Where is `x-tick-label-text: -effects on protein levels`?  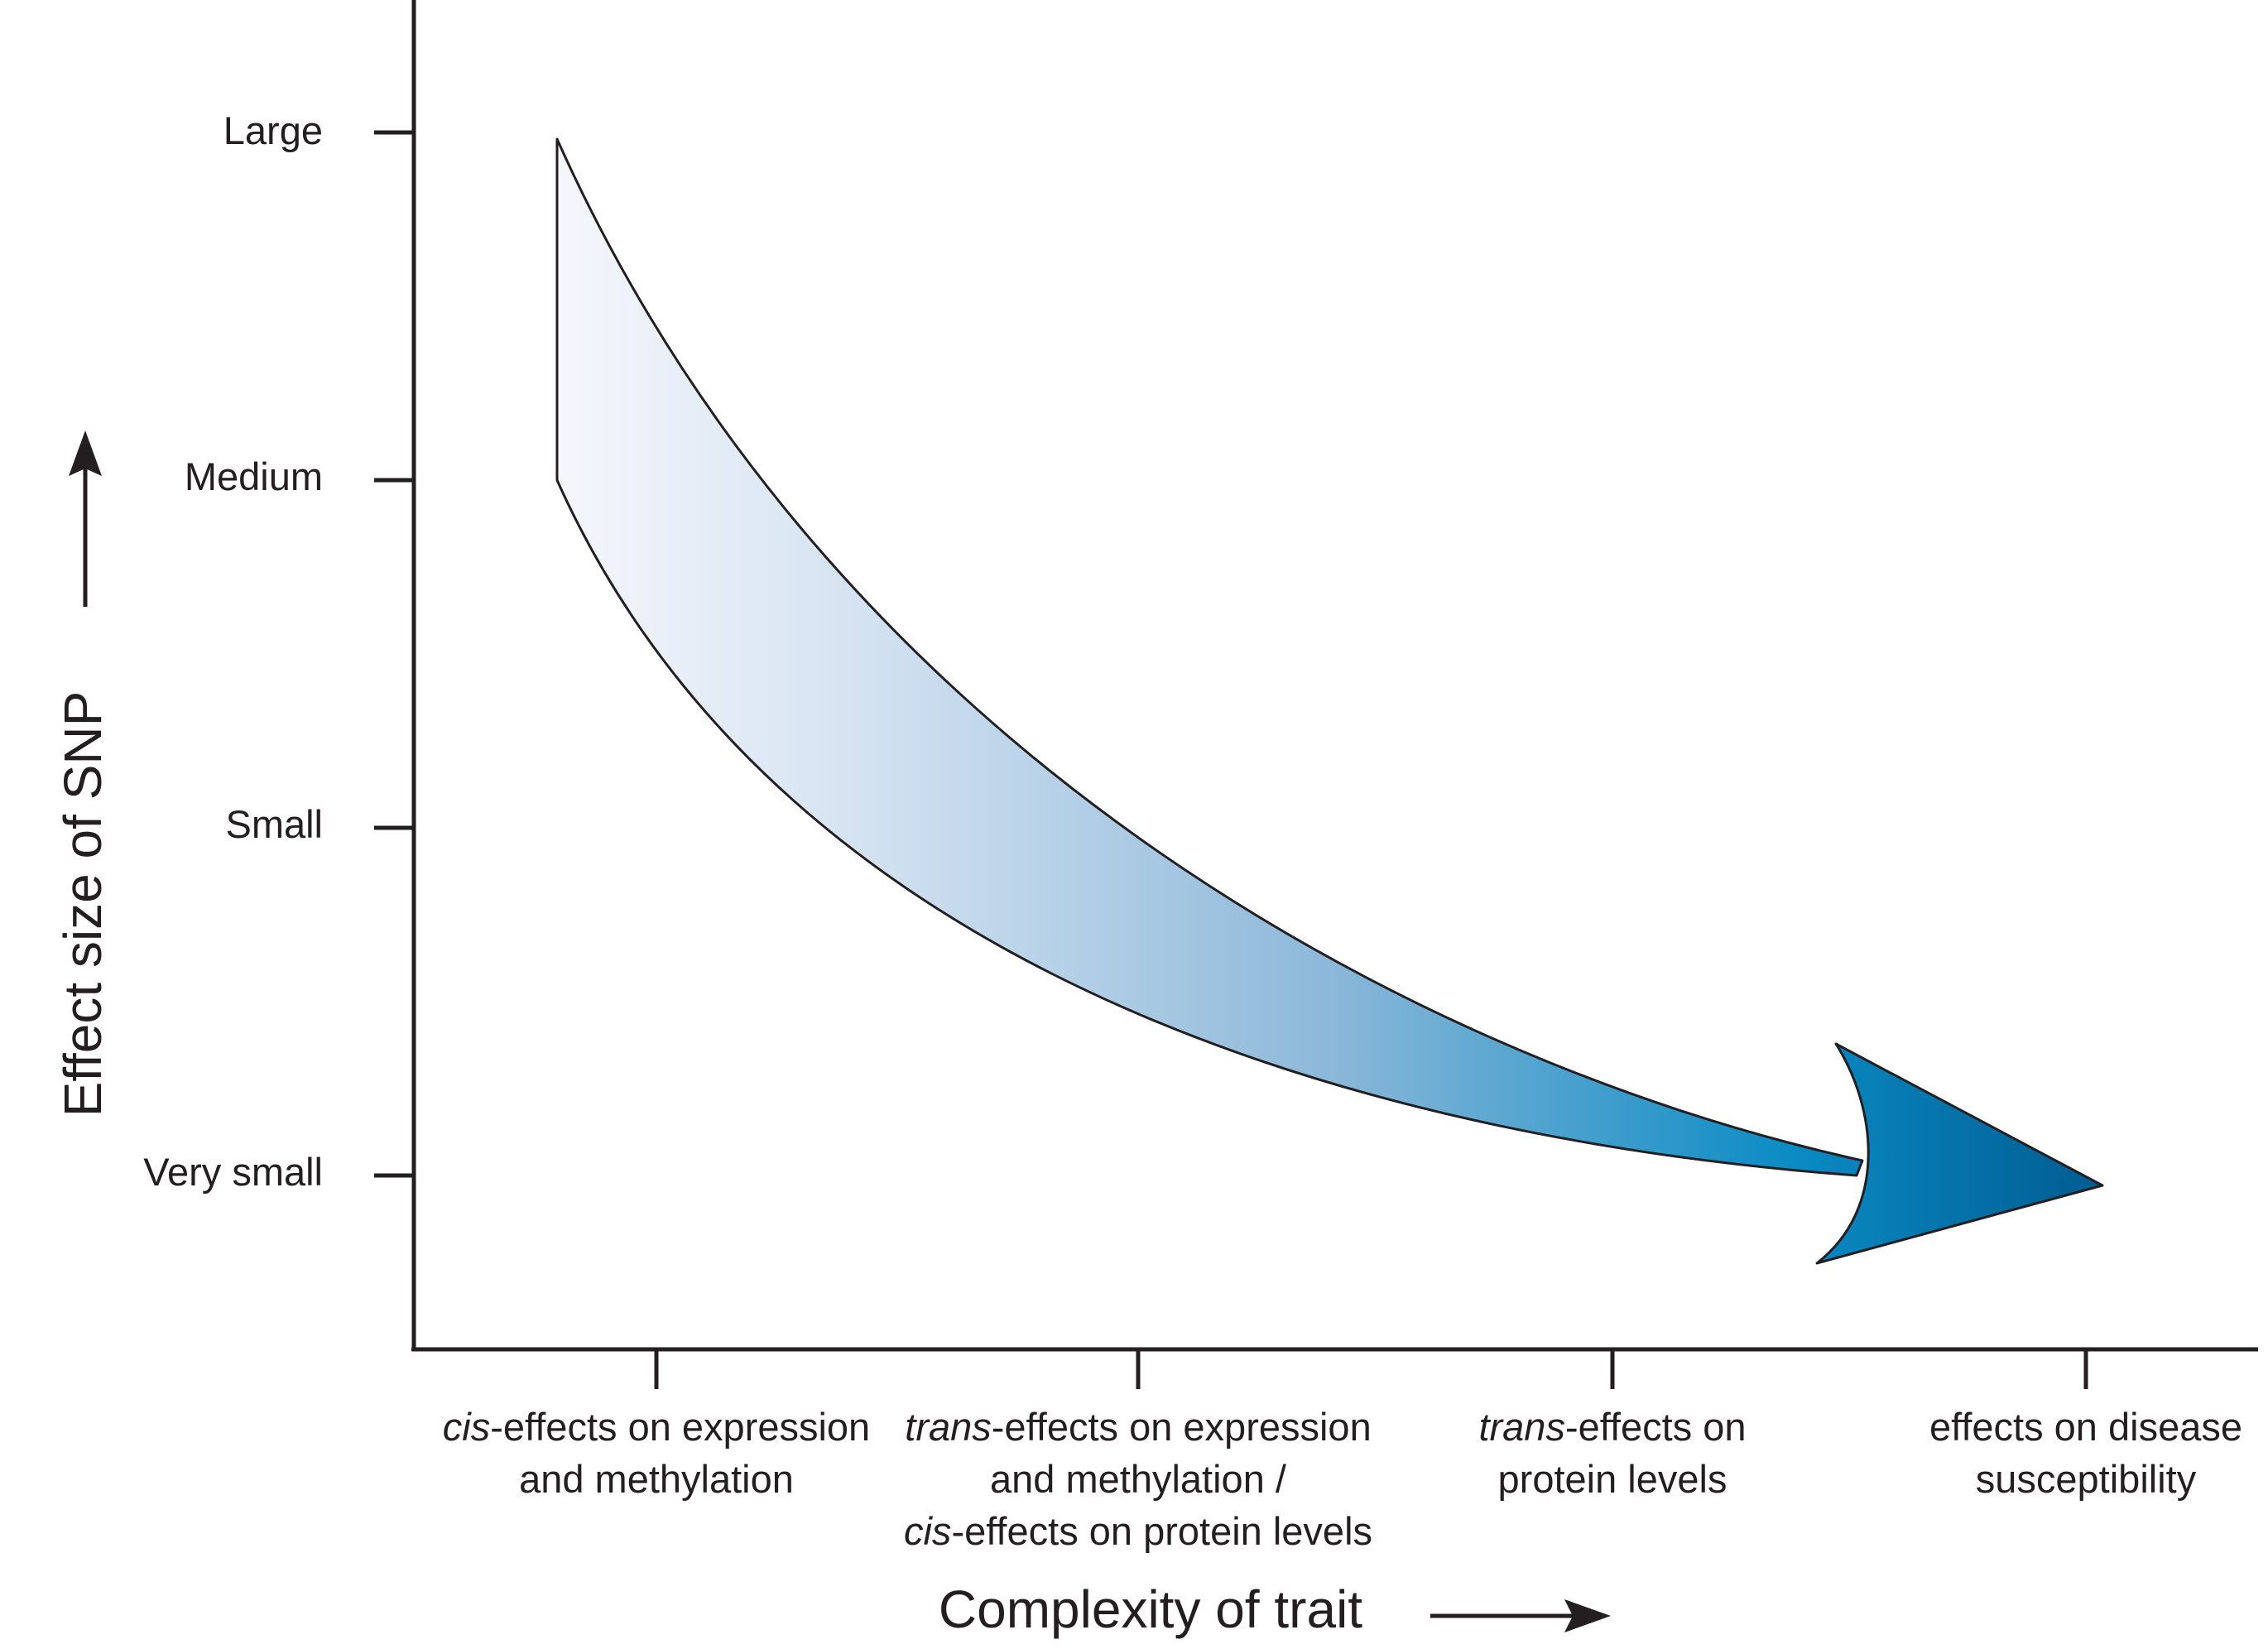 x-tick-label-text: -effects on protein levels is located at coordinates (1162, 1531).